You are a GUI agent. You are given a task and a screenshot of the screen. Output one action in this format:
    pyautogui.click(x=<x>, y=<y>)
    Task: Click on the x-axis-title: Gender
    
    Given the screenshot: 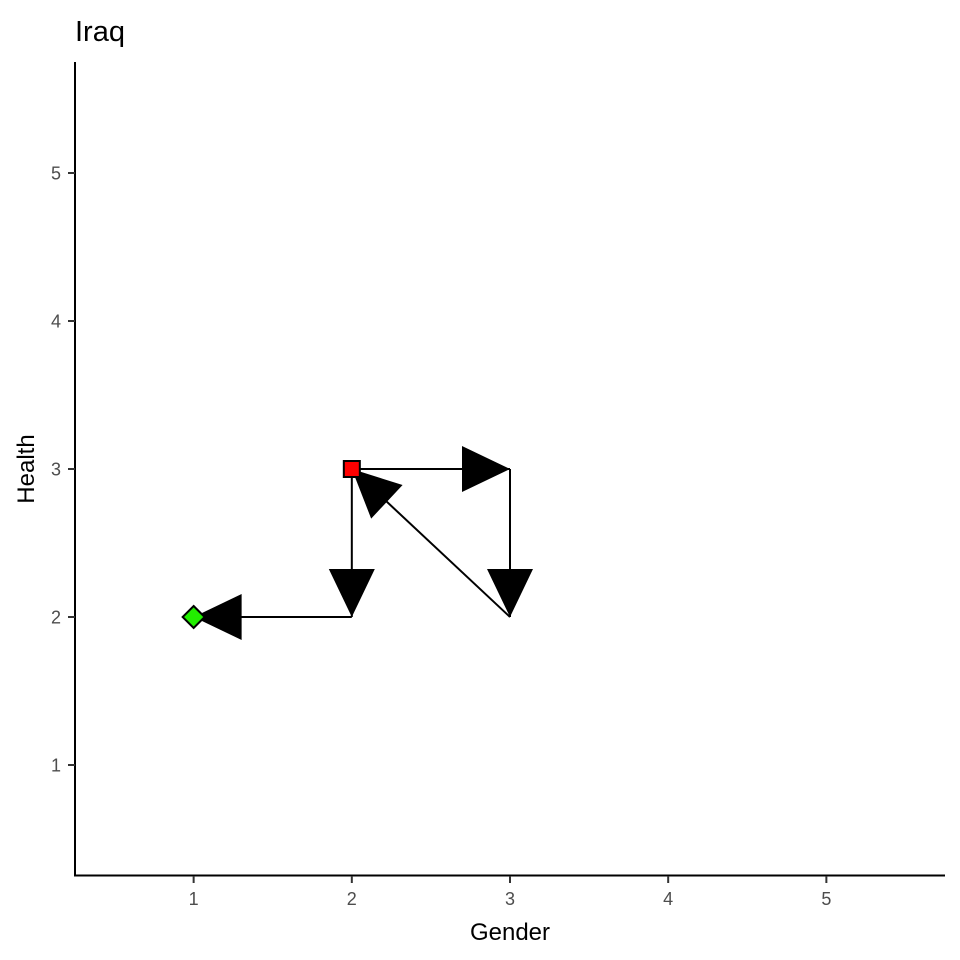 What is the action you would take?
    pyautogui.click(x=510, y=932)
    